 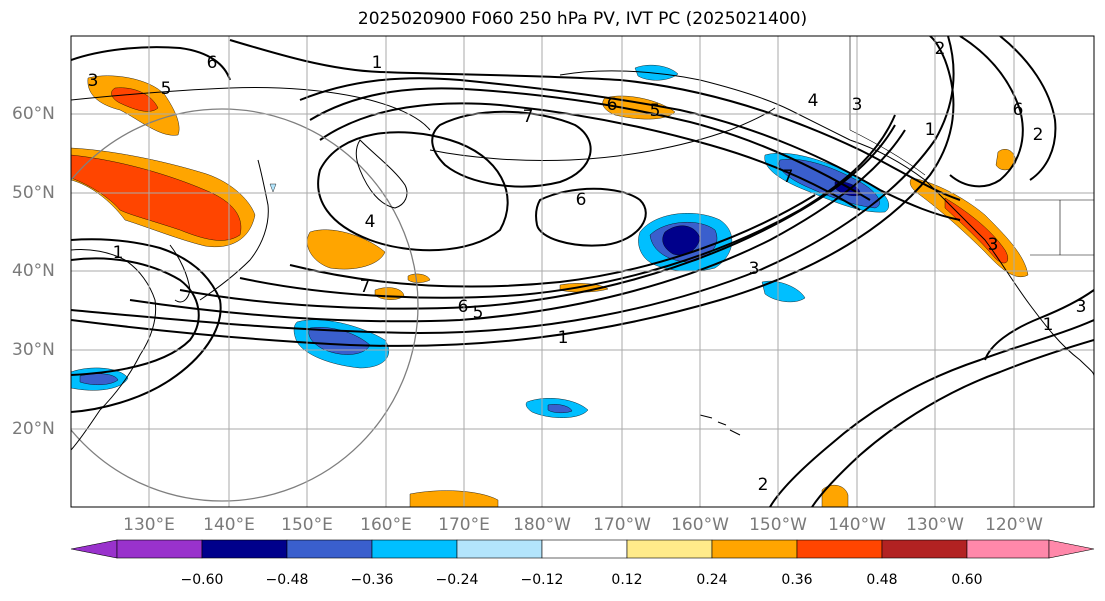 What do you see at coordinates (33, 271) in the screenshot?
I see `lat-label: 40°N` at bounding box center [33, 271].